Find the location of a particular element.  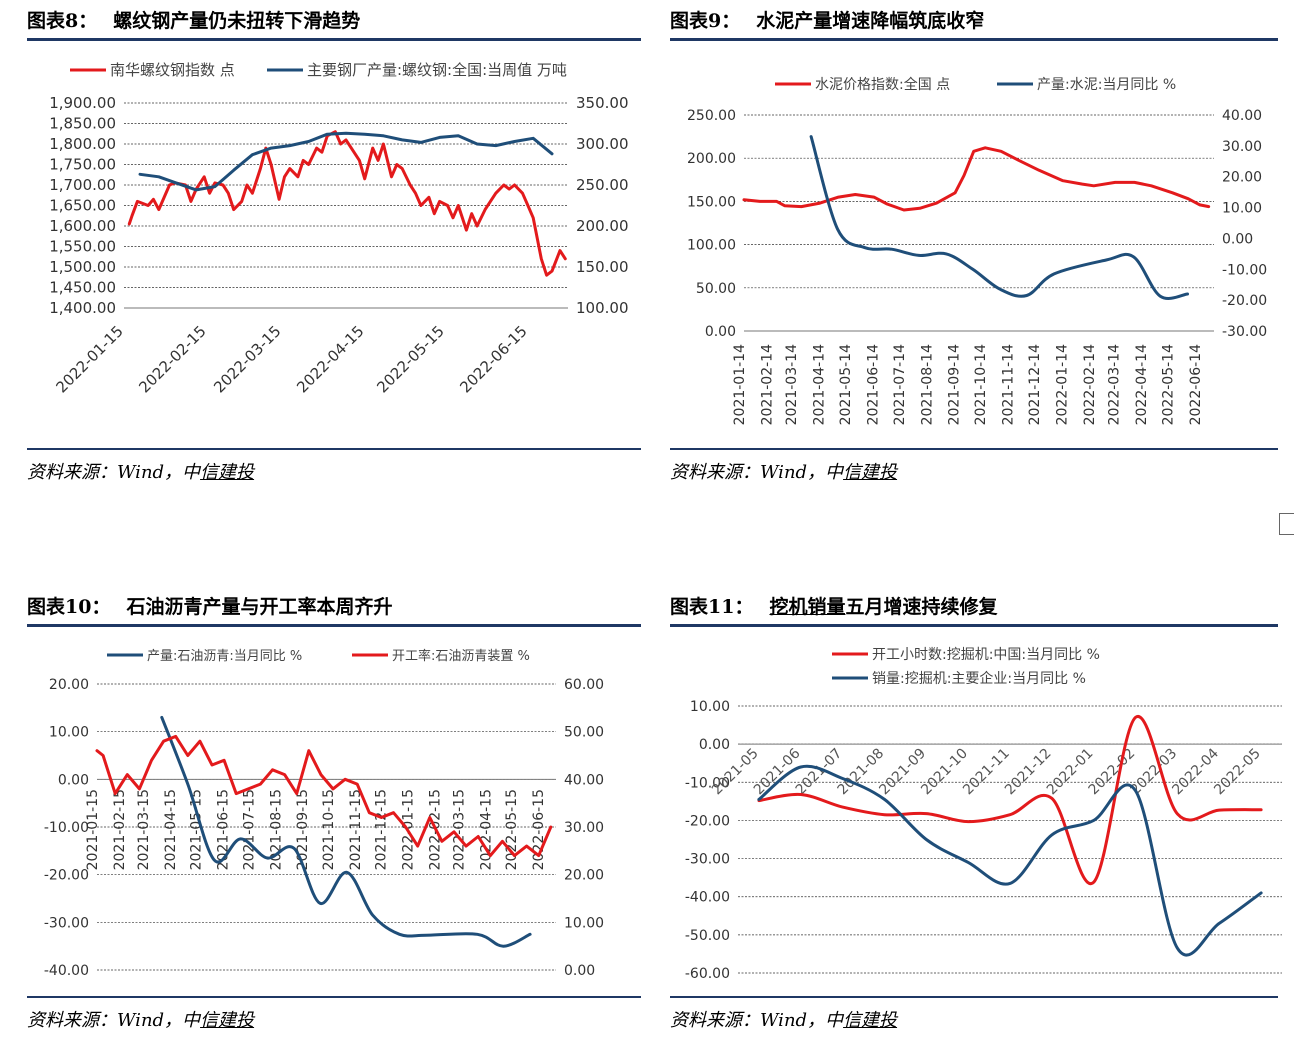

page-edge-marker is located at coordinates (1286, 524).